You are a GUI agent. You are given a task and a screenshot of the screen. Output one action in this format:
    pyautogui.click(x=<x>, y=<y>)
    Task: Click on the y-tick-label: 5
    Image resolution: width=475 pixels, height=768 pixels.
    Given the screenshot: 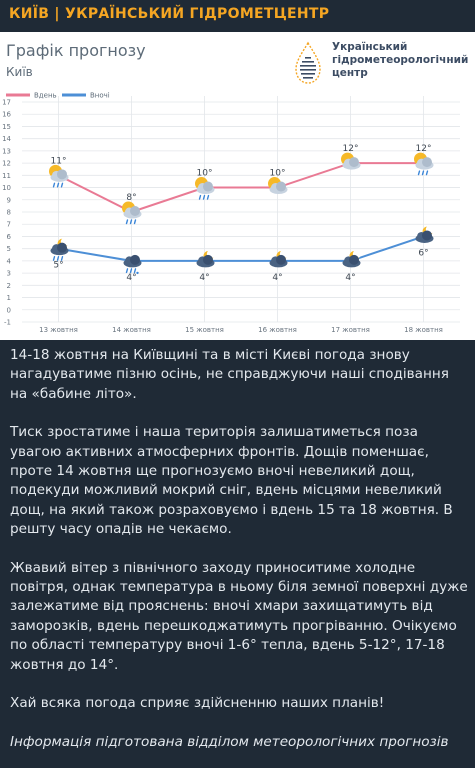 What is the action you would take?
    pyautogui.click(x=9, y=249)
    